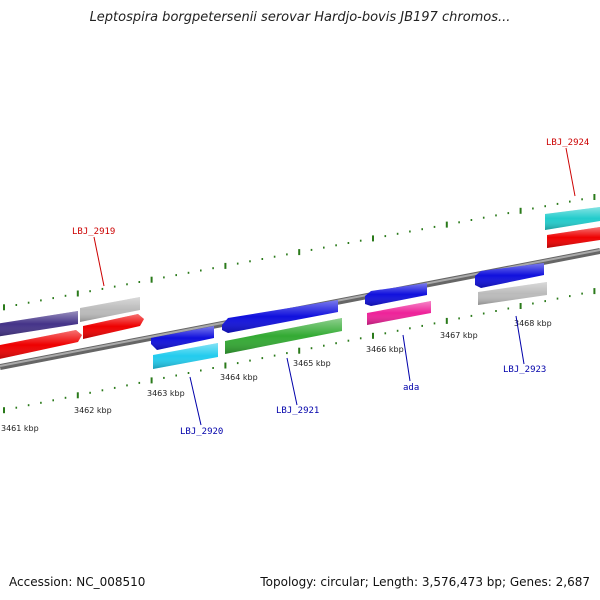 The width and height of the screenshot is (600, 600). Describe the element at coordinates (533, 323) in the screenshot. I see `kbp-label: 3468 kbp` at that location.